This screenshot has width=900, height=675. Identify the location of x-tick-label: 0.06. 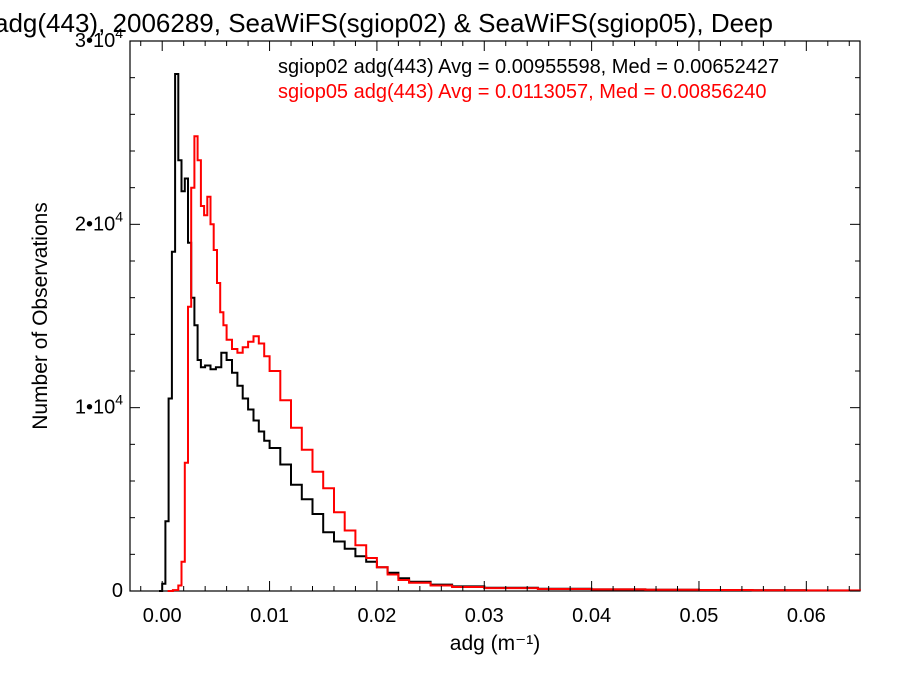
(806, 616).